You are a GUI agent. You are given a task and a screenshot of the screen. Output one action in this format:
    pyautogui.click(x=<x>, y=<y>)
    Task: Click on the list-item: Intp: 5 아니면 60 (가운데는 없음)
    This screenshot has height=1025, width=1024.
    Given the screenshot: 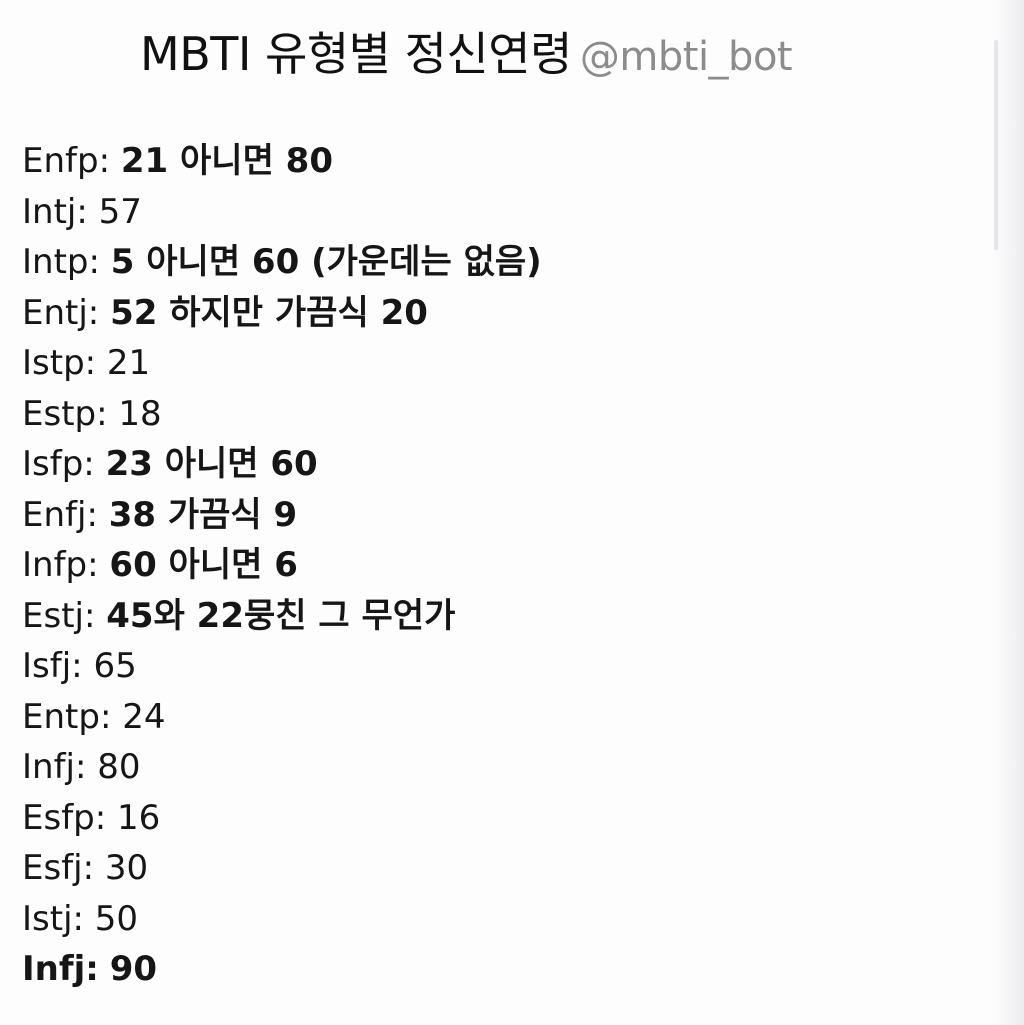 What is the action you would take?
    pyautogui.click(x=282, y=262)
    